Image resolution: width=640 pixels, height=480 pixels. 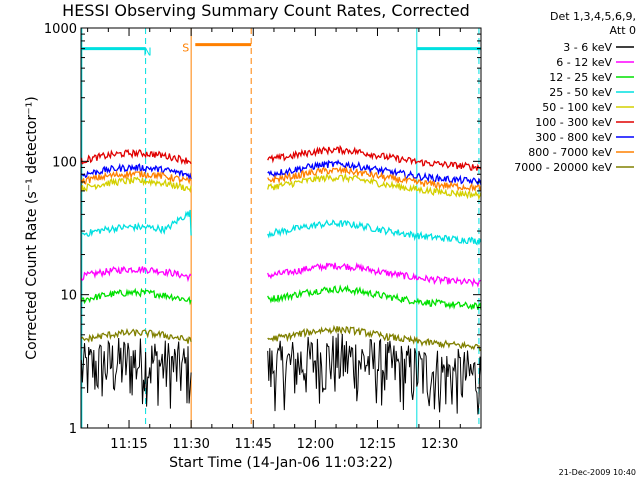 What do you see at coordinates (281, 274) in the screenshot?
I see `series-6-12-kev` at bounding box center [281, 274].